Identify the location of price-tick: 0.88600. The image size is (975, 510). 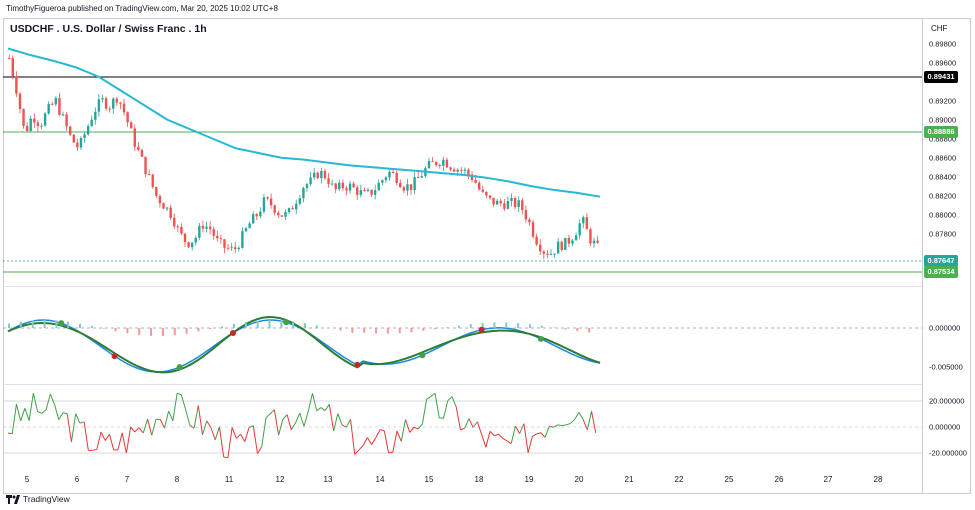
(943, 158).